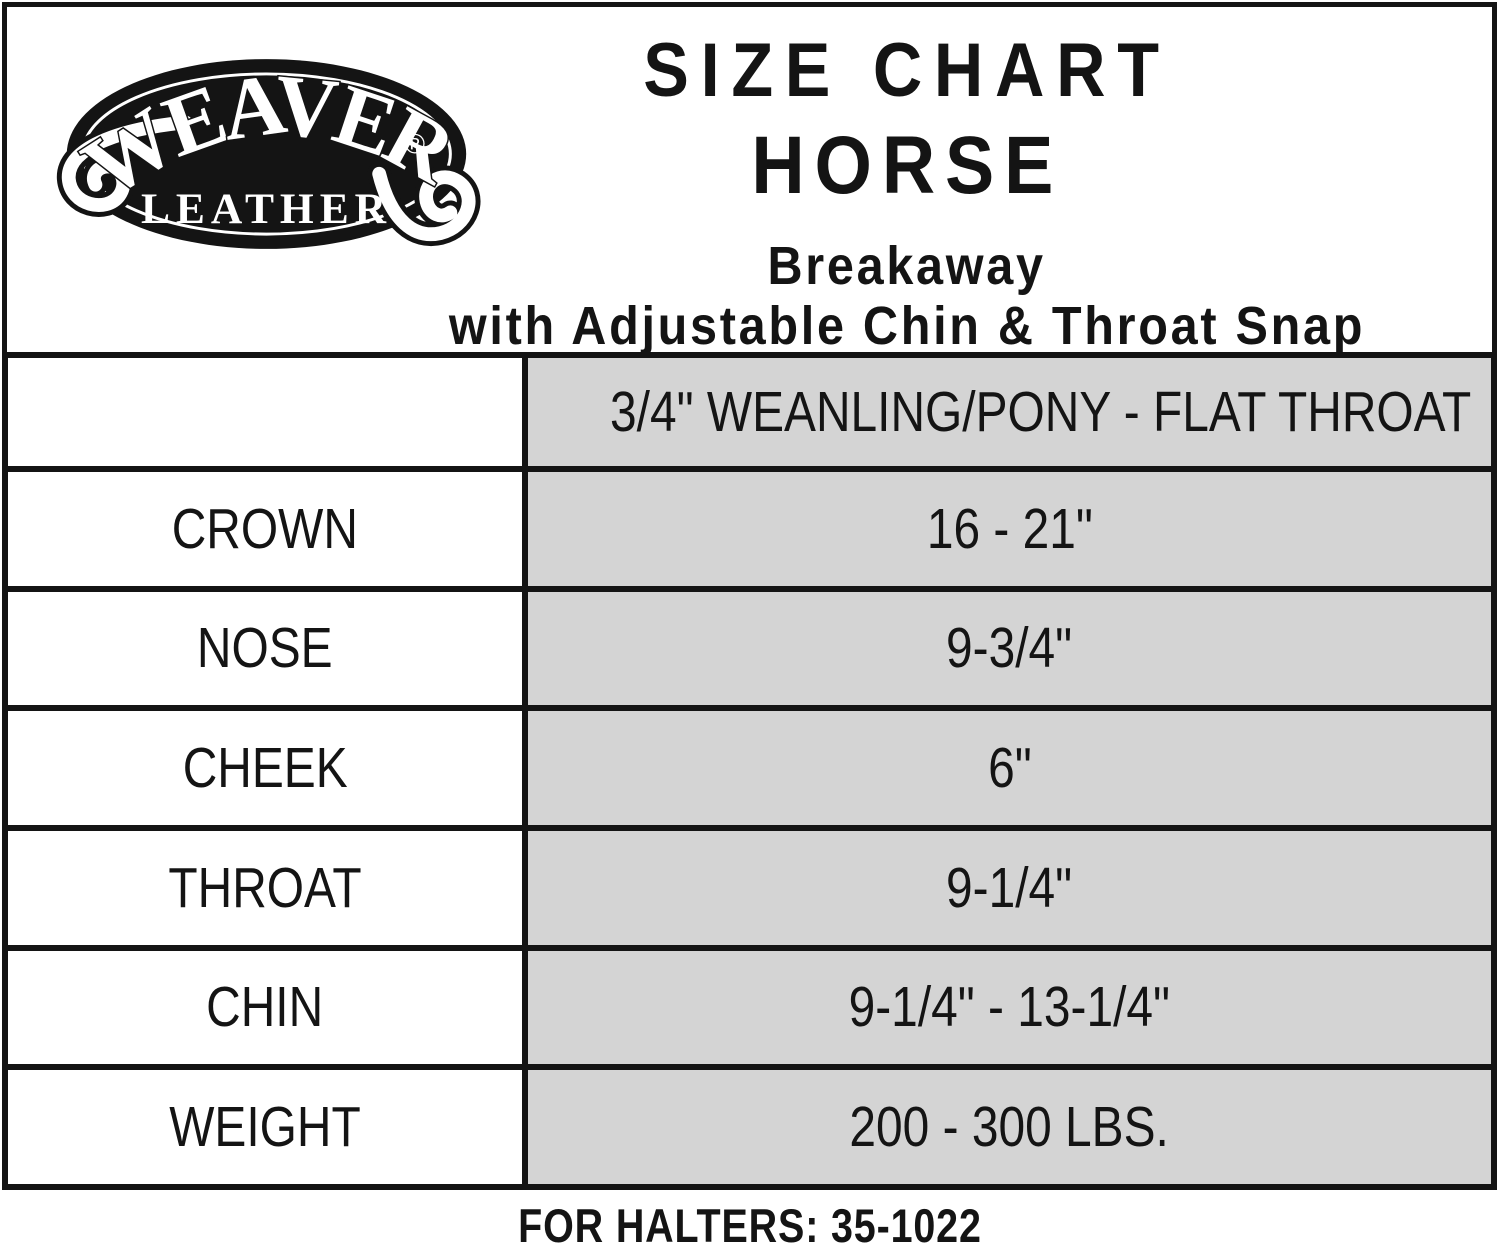  I want to click on row-value: 9-1/4", so click(1009, 887).